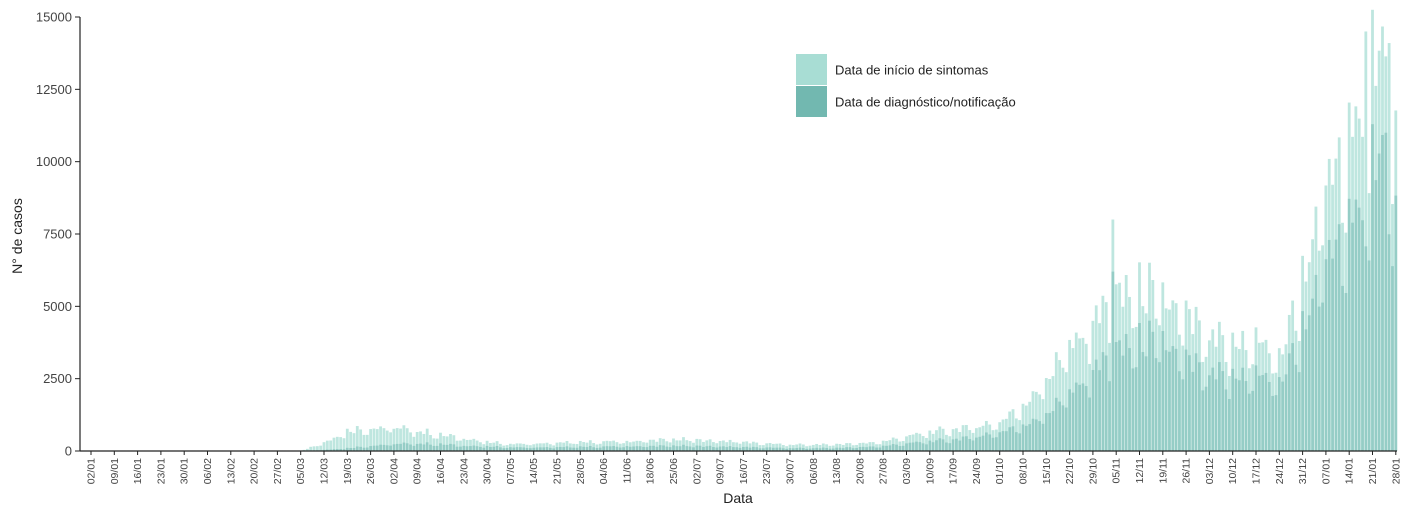  Describe the element at coordinates (231, 471) in the screenshot. I see `x-tick-label: 13/02` at that location.